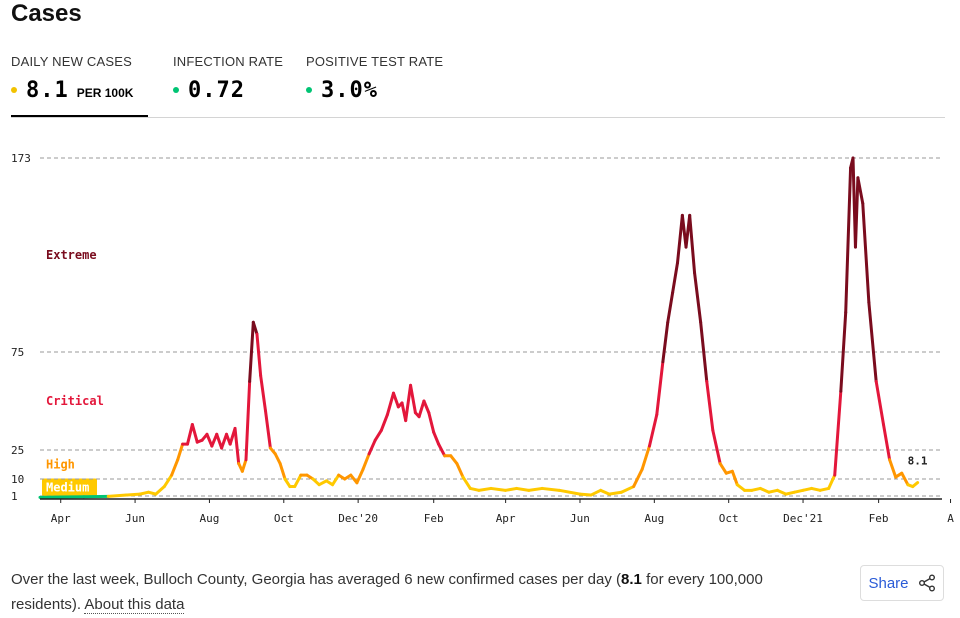  What do you see at coordinates (14, 90) in the screenshot?
I see `yellow-status-dot-icon` at bounding box center [14, 90].